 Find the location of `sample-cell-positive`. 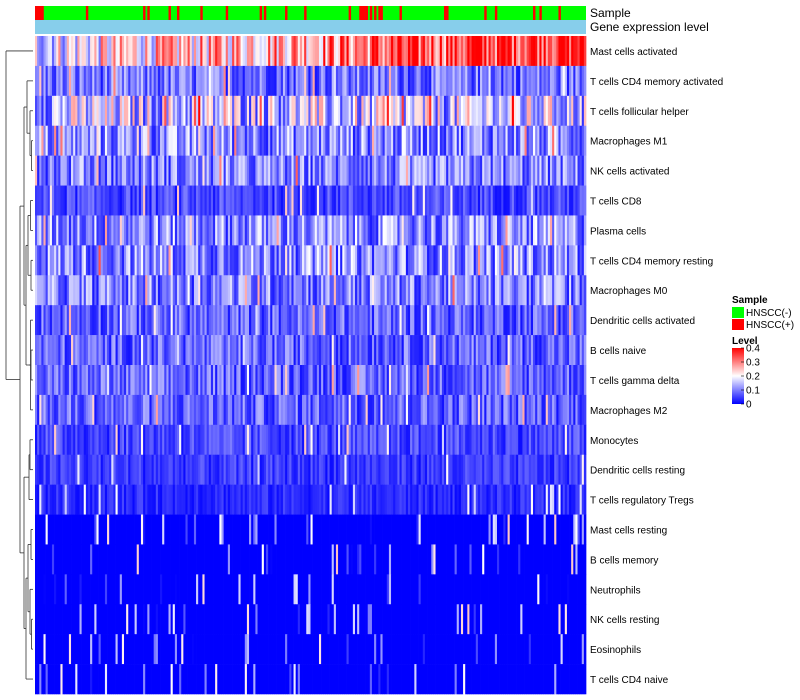

sample-cell-positive is located at coordinates (445, 13).